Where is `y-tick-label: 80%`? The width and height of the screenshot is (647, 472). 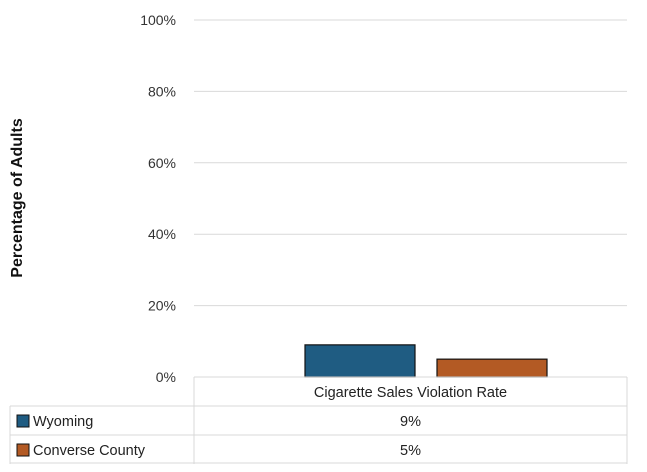
y-tick-label: 80% is located at coordinates (162, 91).